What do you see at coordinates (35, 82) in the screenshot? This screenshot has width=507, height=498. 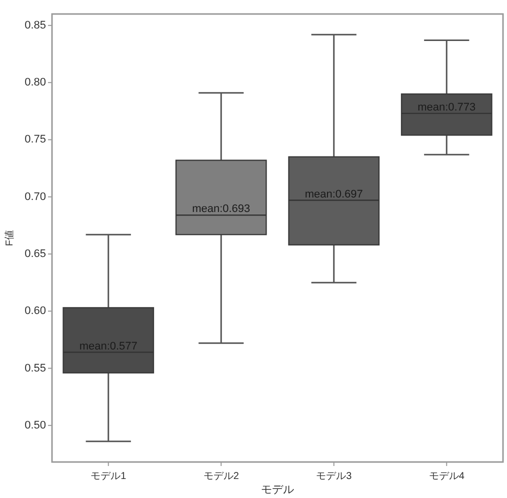 I see `y-tick-label: 0.80` at bounding box center [35, 82].